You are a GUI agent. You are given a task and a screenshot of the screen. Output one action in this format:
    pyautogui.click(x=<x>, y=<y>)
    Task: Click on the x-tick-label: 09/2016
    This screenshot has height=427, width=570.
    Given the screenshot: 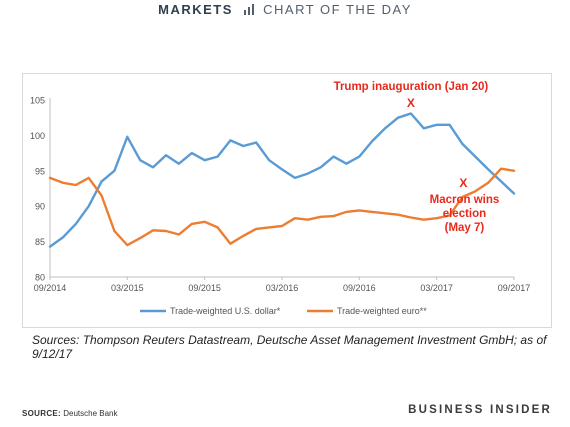 What is the action you would take?
    pyautogui.click(x=359, y=288)
    